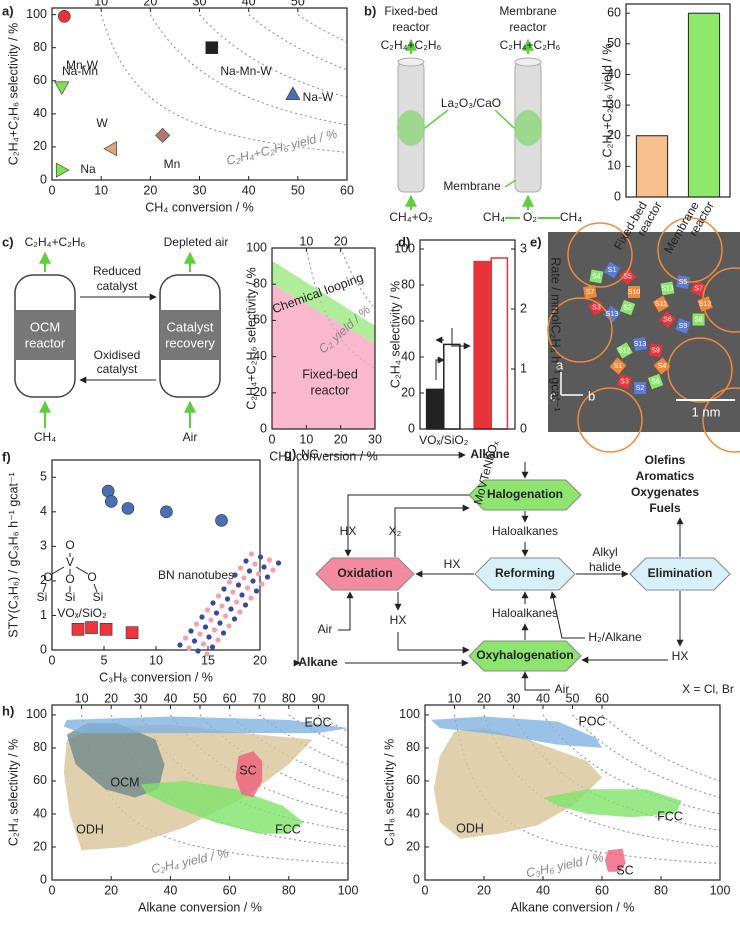  I want to click on x-tick-label: 0, so click(272, 439).